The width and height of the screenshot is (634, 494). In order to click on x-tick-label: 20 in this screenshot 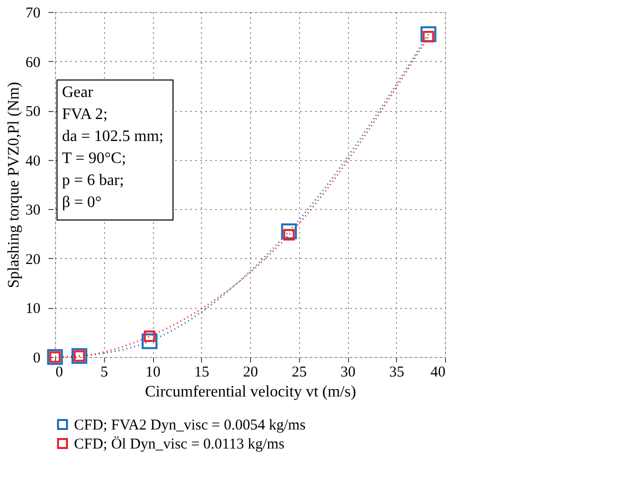, I will do `click(250, 372)`.